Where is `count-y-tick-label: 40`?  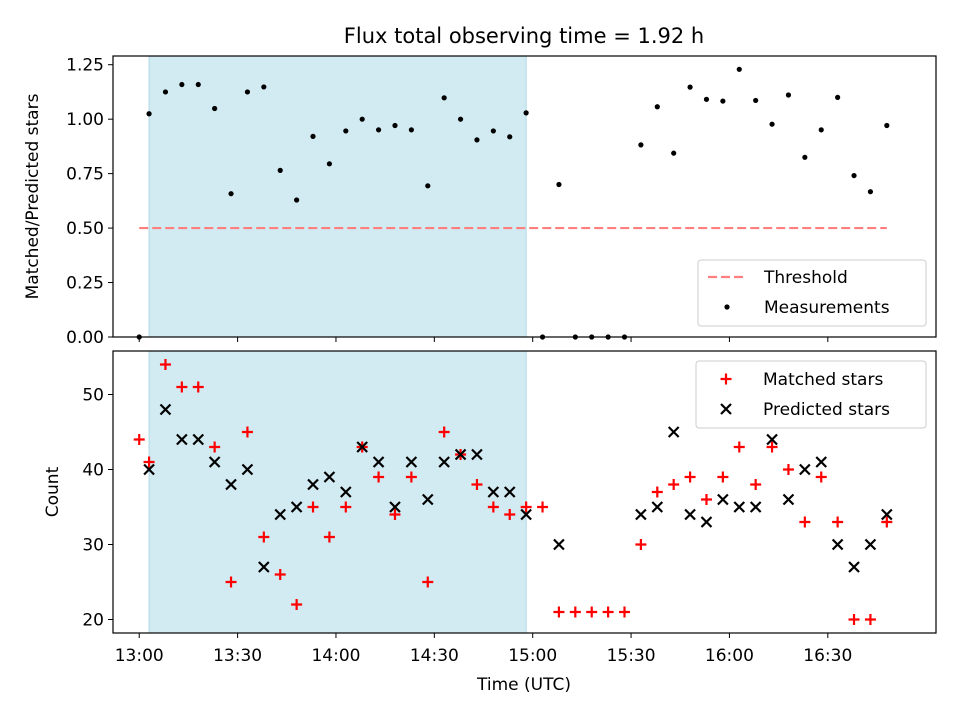
count-y-tick-label: 40 is located at coordinates (93, 471).